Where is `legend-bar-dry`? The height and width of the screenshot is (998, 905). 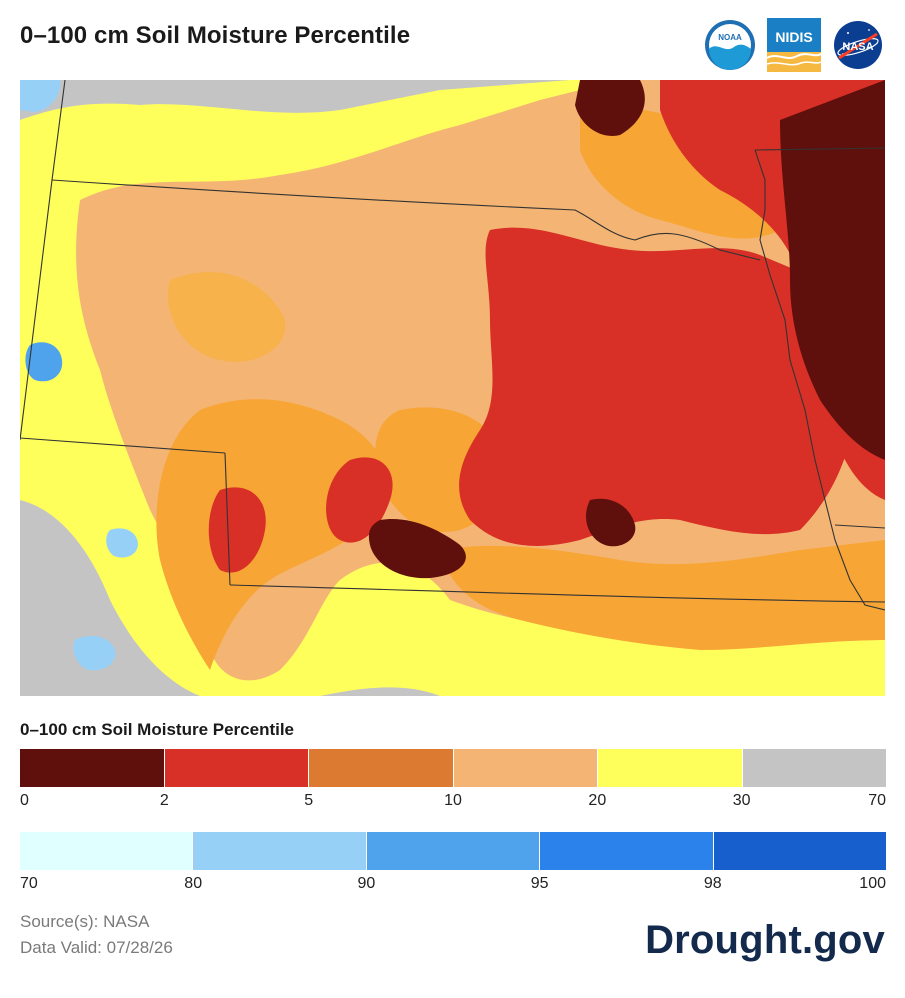 legend-bar-dry is located at coordinates (453, 768).